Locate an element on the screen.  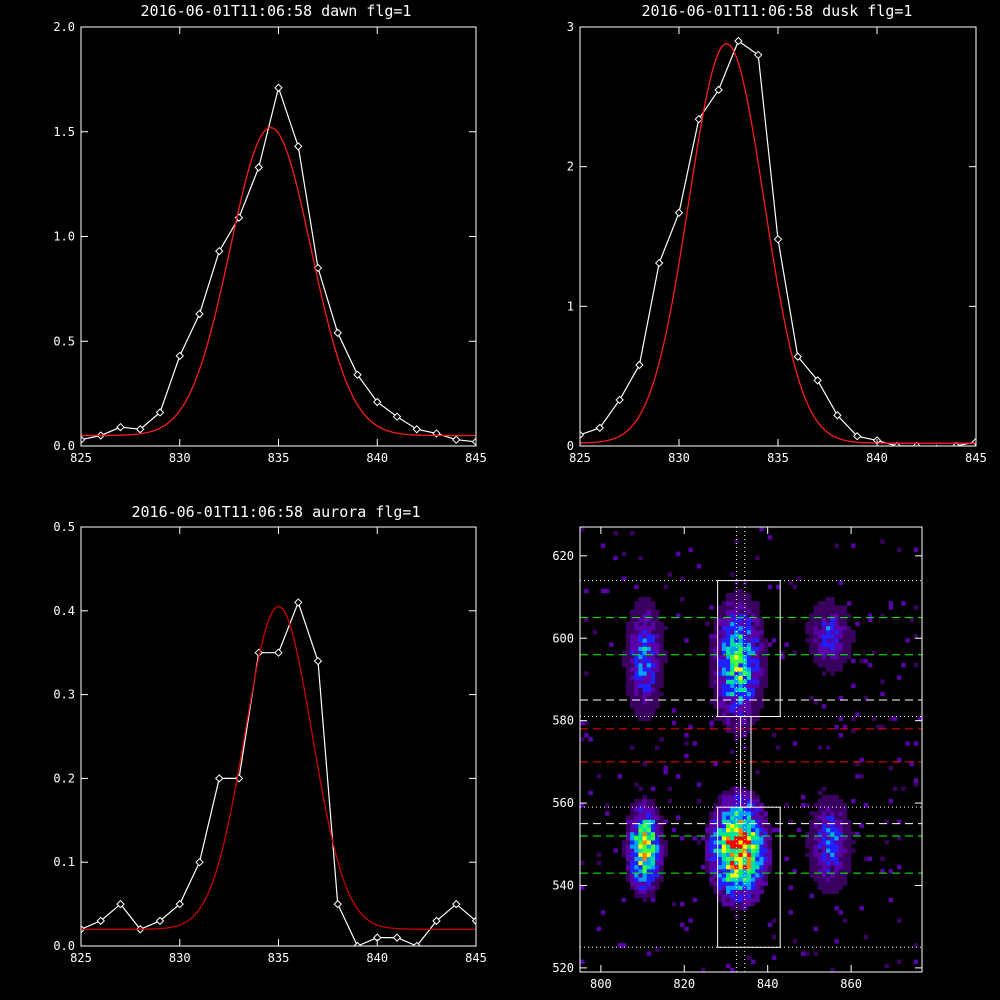
aurora-data-point is located at coordinates (179, 904).